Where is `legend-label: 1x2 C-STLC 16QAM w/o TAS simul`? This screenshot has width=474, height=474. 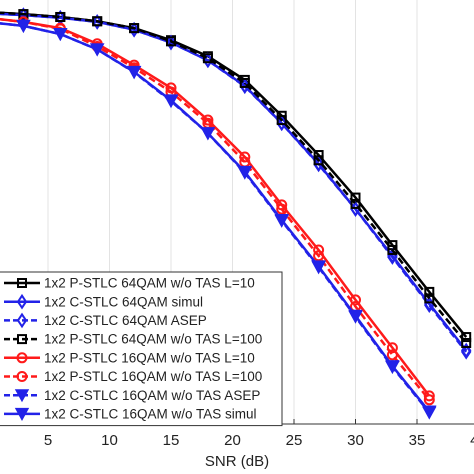
legend-label: 1x2 C-STLC 16QAM w/o TAS simul is located at coordinates (150, 413).